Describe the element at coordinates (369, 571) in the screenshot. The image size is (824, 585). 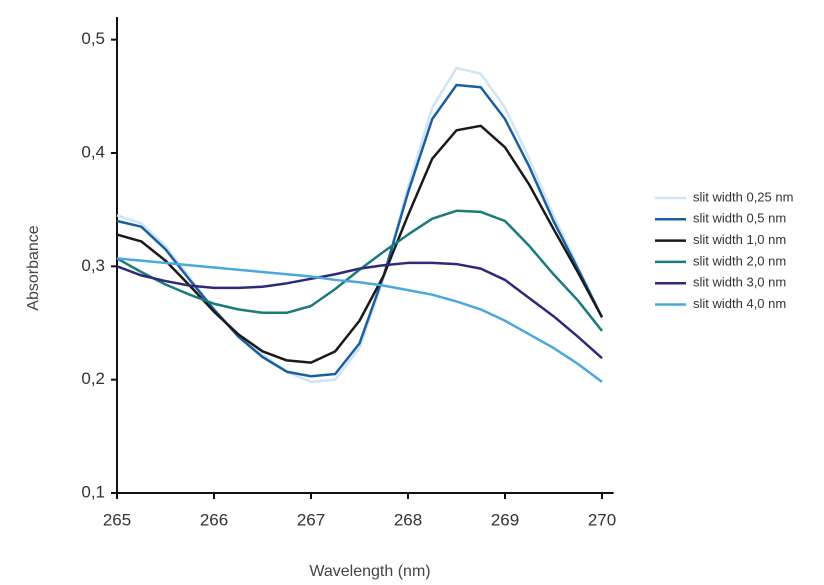
I see `x-axis-label: Wavelength (nm)` at that location.